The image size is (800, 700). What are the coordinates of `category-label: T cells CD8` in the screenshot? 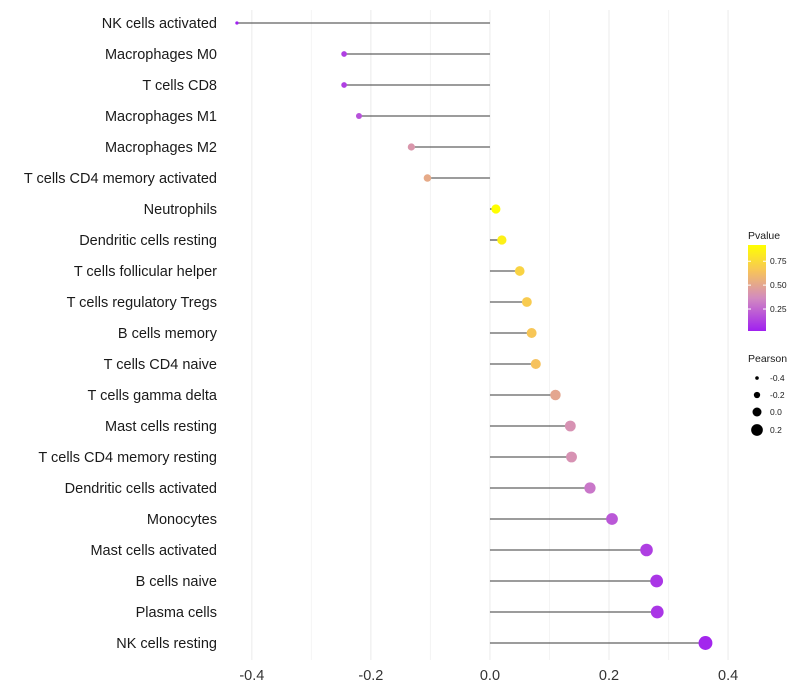 It's located at (179, 86).